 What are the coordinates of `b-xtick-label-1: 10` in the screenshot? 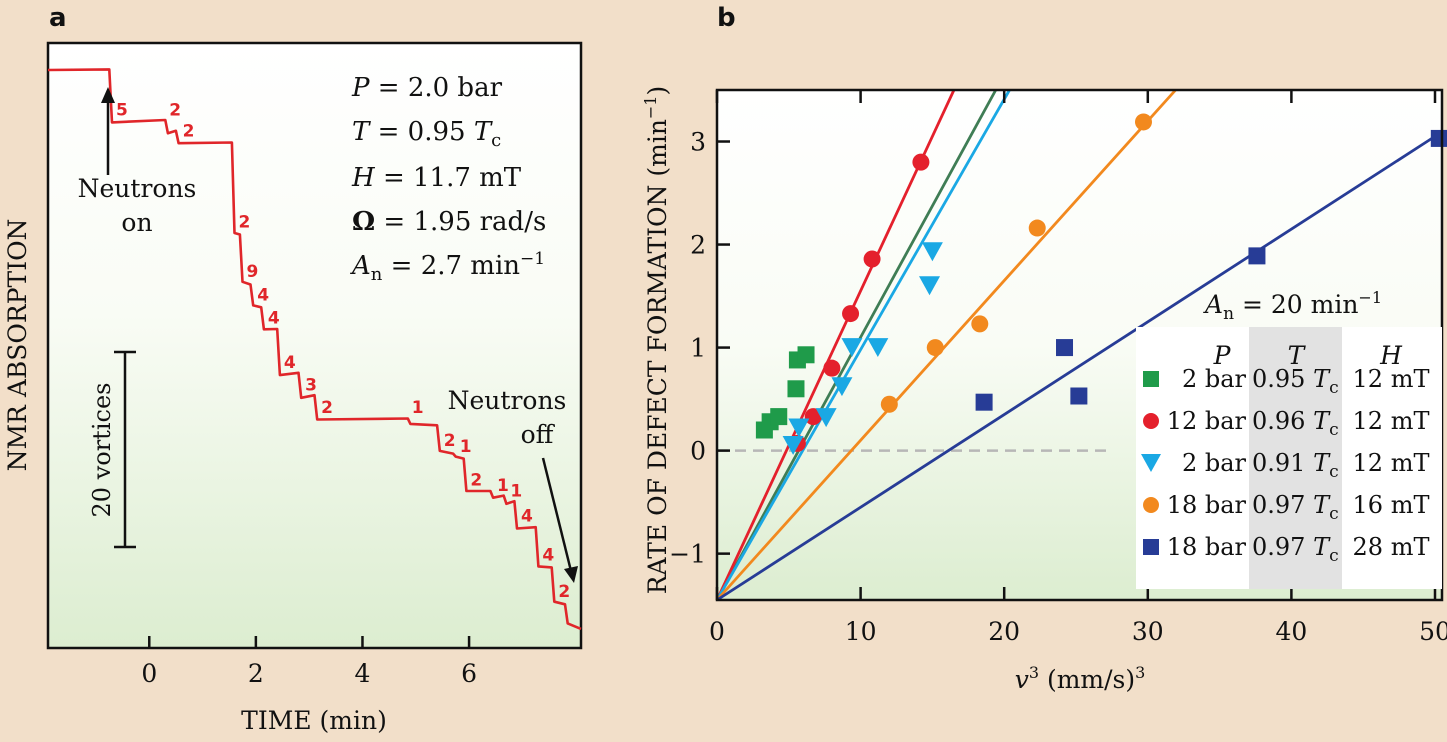 It's located at (861, 631).